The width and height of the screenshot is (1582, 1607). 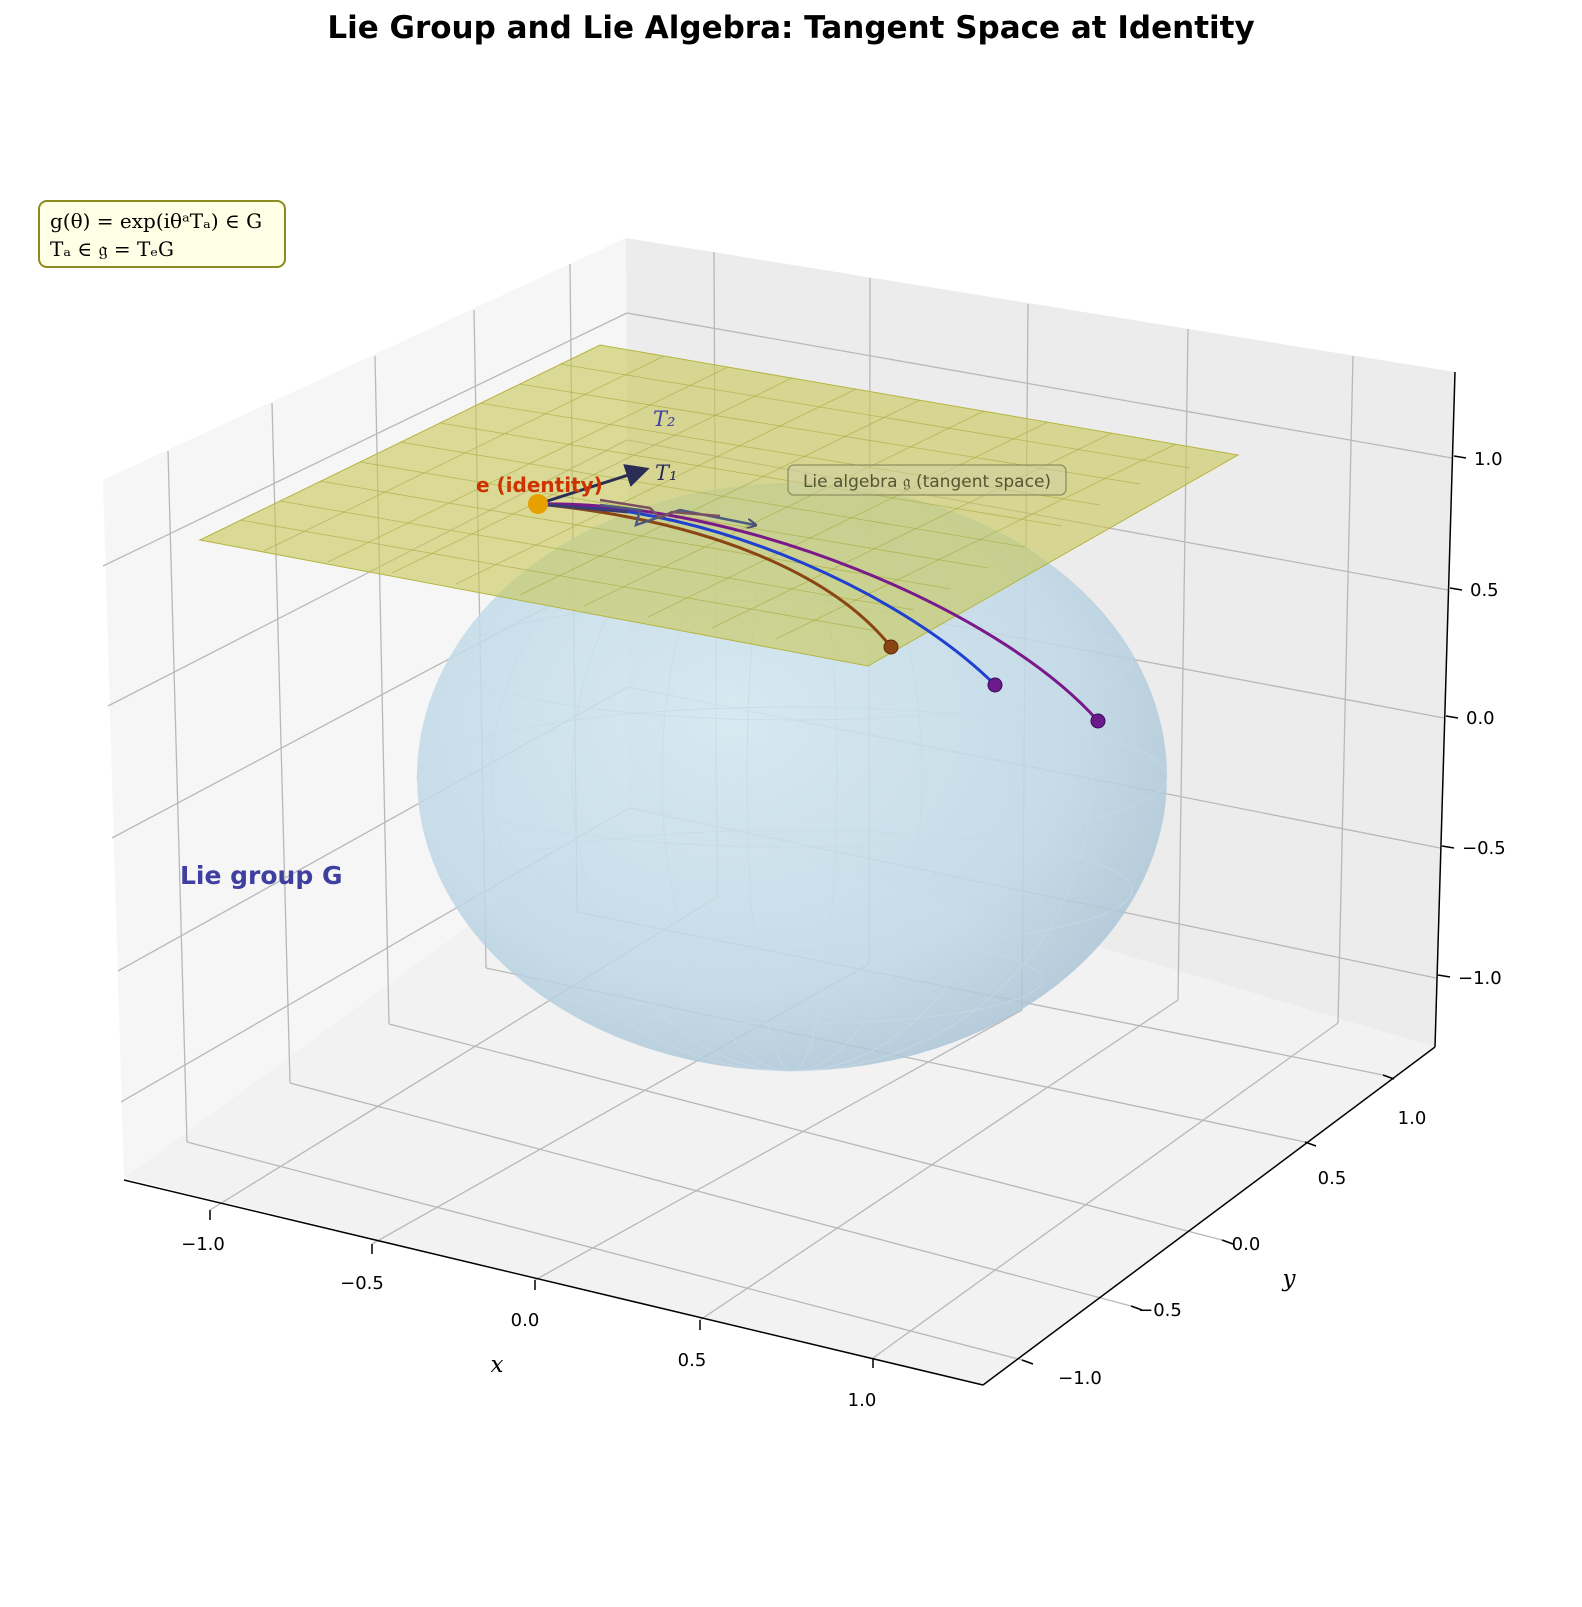 What do you see at coordinates (497, 1365) in the screenshot?
I see `x-axis-label: x` at bounding box center [497, 1365].